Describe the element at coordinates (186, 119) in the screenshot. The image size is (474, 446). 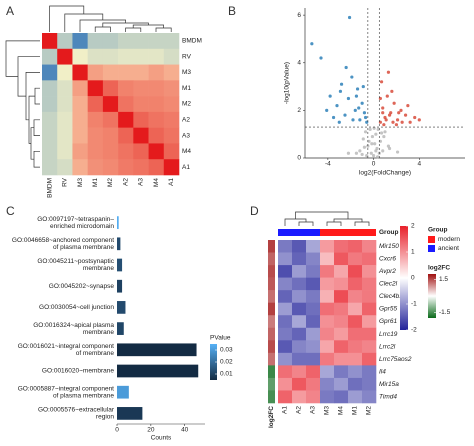
I see `row-label: A2` at that location.